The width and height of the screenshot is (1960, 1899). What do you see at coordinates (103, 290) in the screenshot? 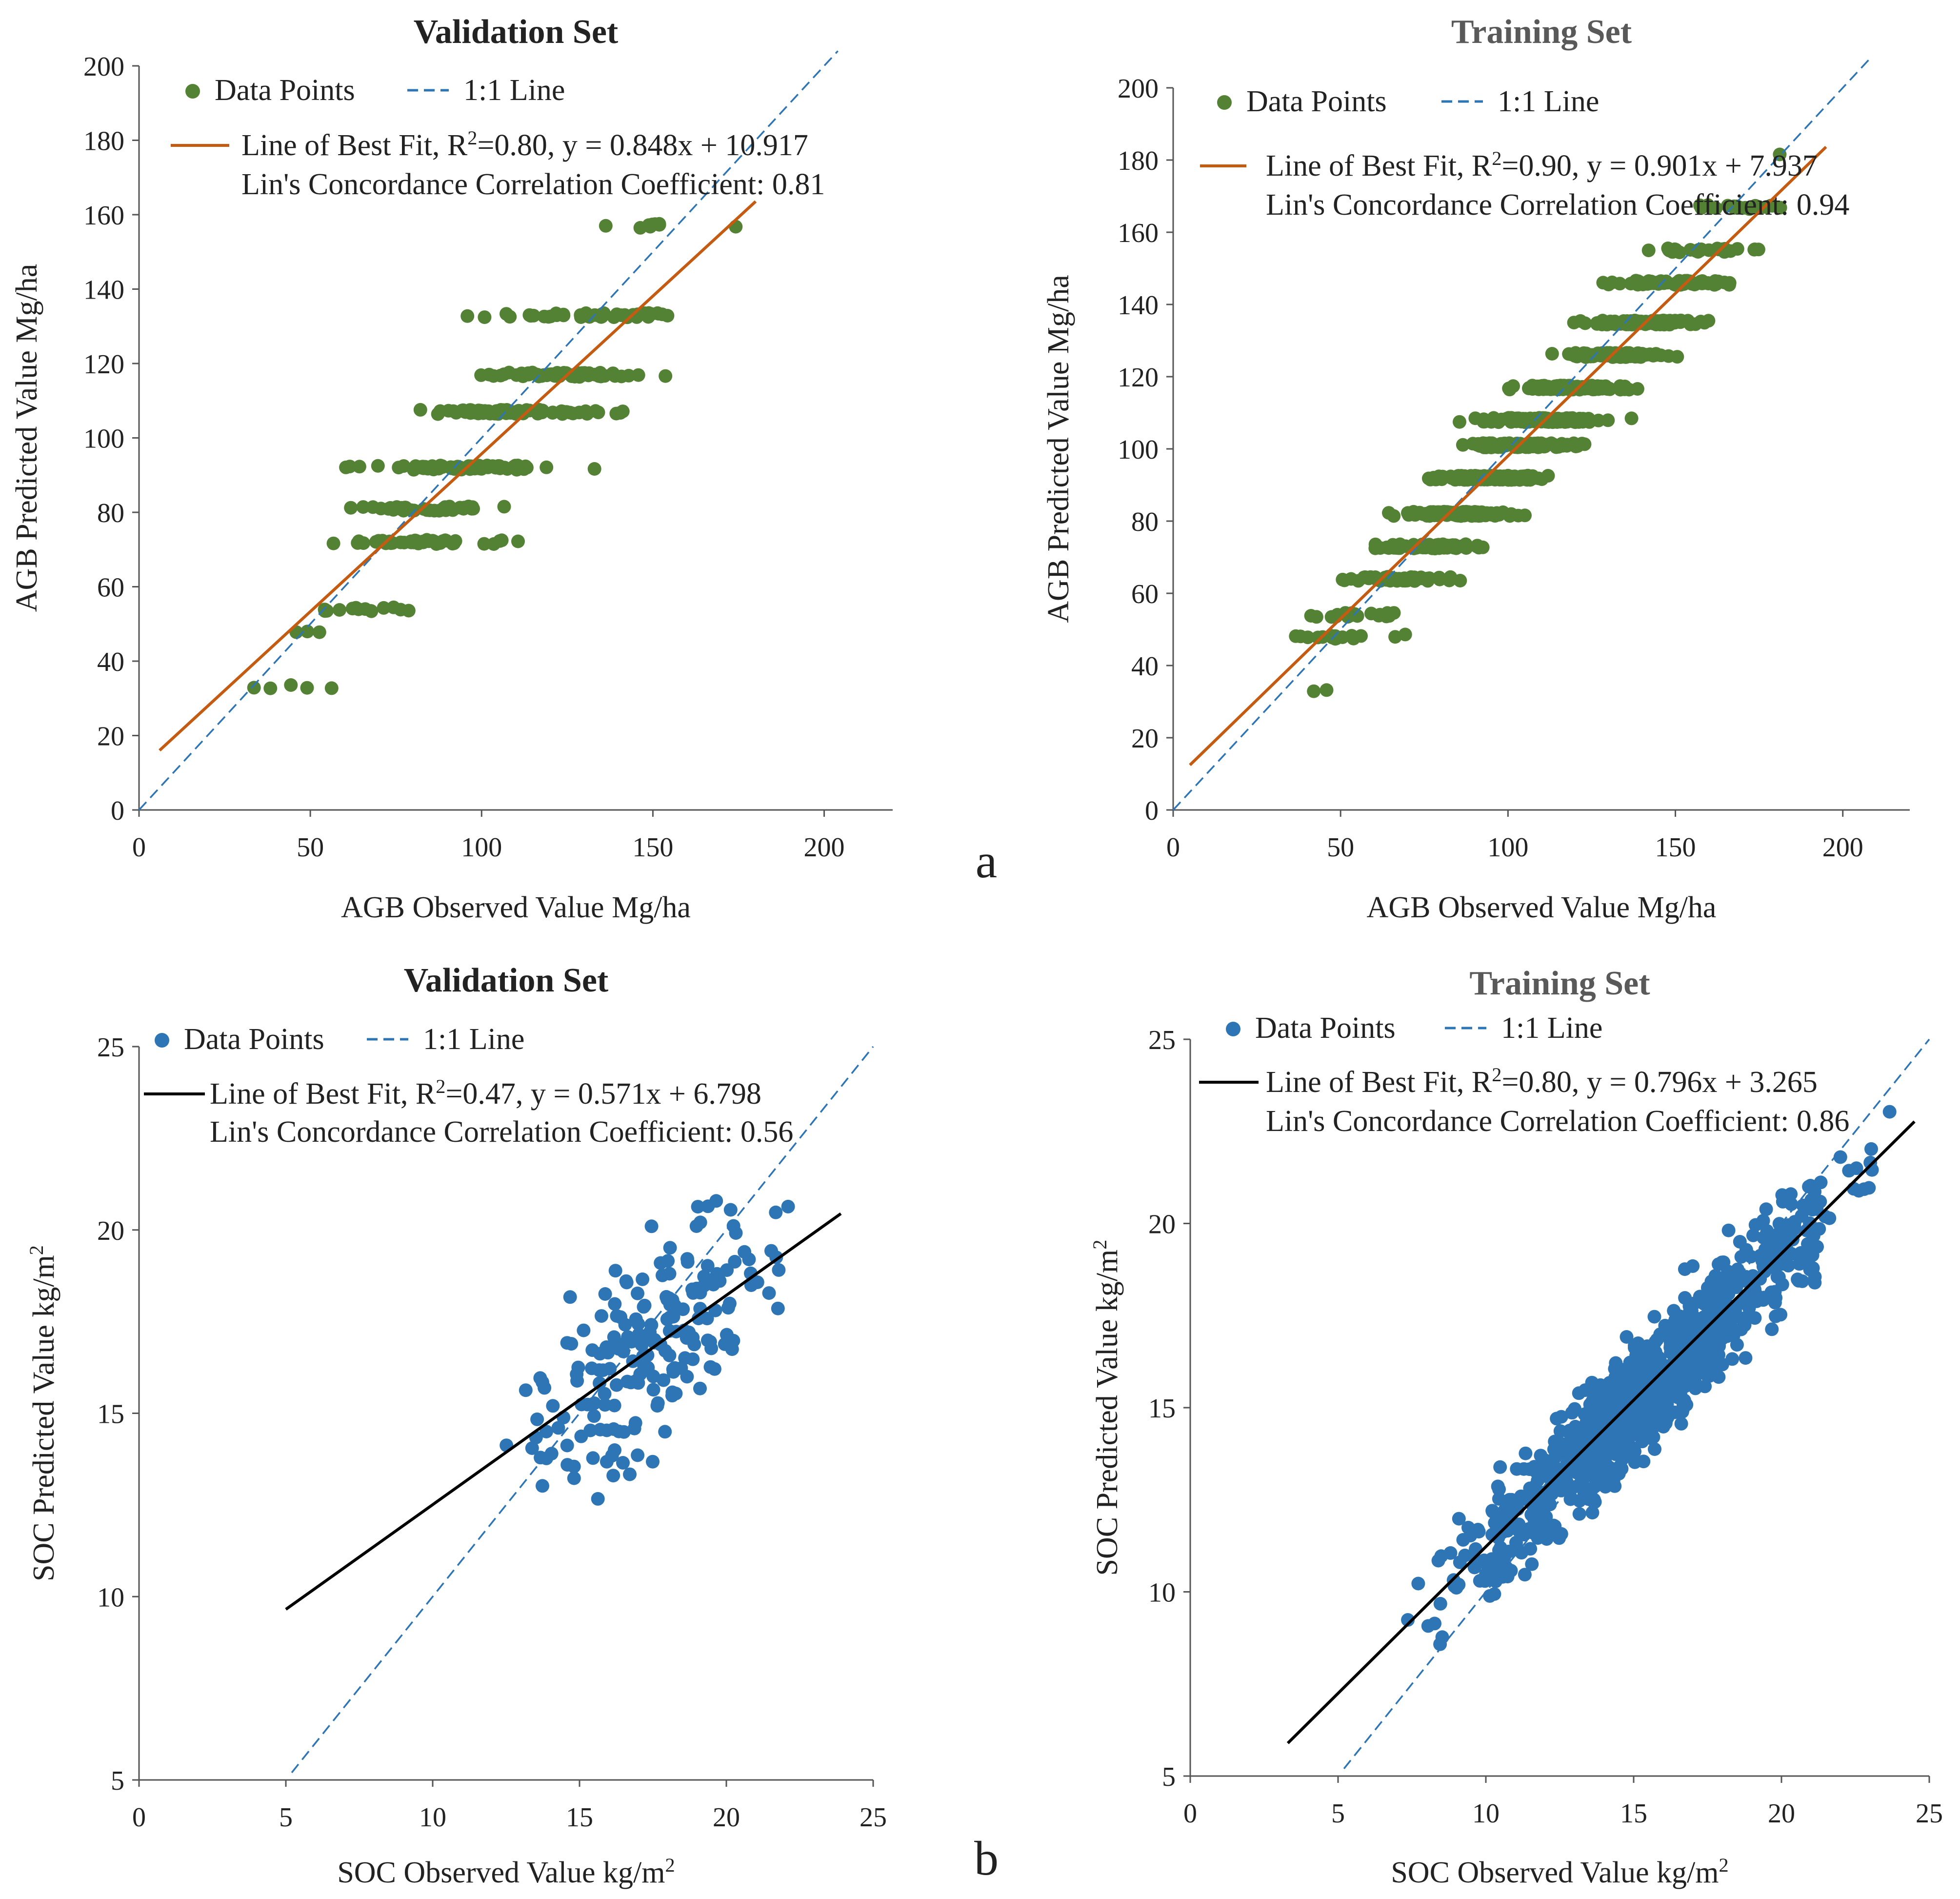
I see `y-tick-label: 140` at bounding box center [103, 290].